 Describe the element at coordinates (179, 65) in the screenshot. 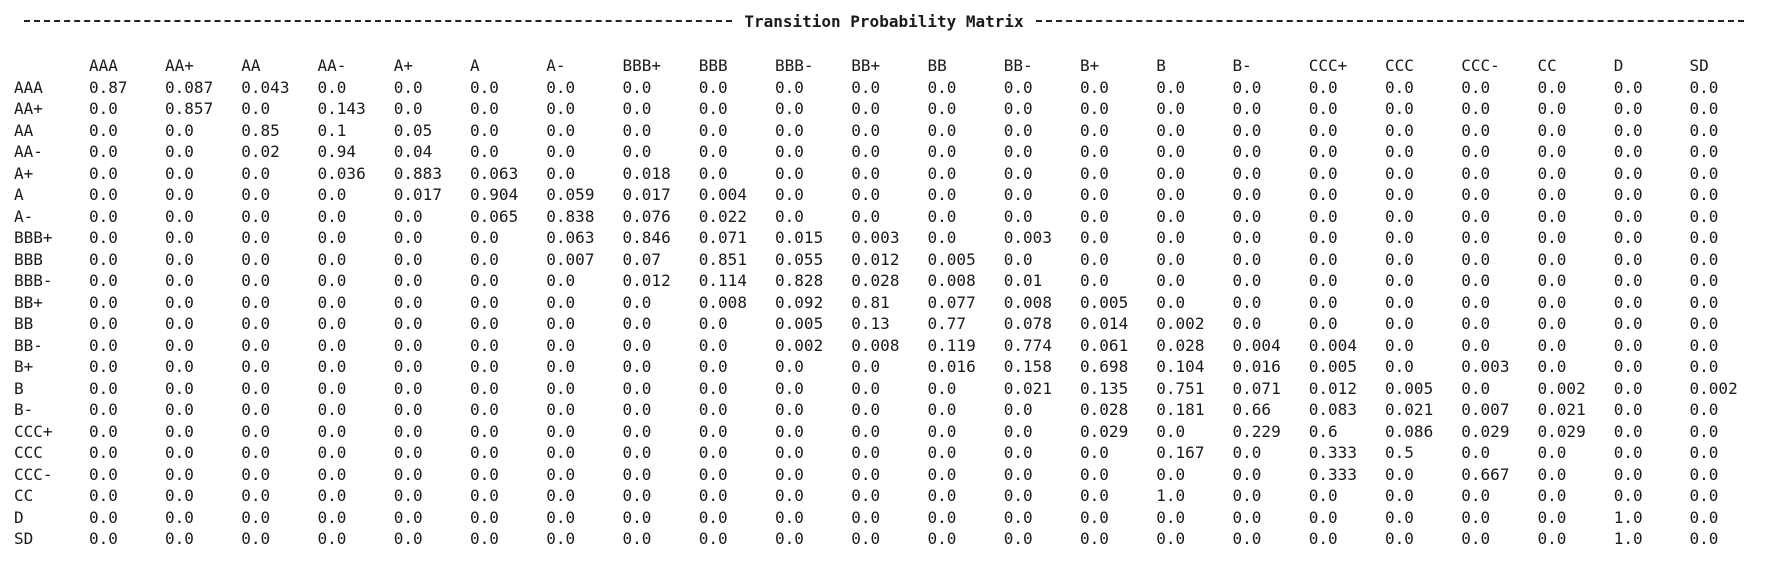

I see `column-header: AA+` at that location.